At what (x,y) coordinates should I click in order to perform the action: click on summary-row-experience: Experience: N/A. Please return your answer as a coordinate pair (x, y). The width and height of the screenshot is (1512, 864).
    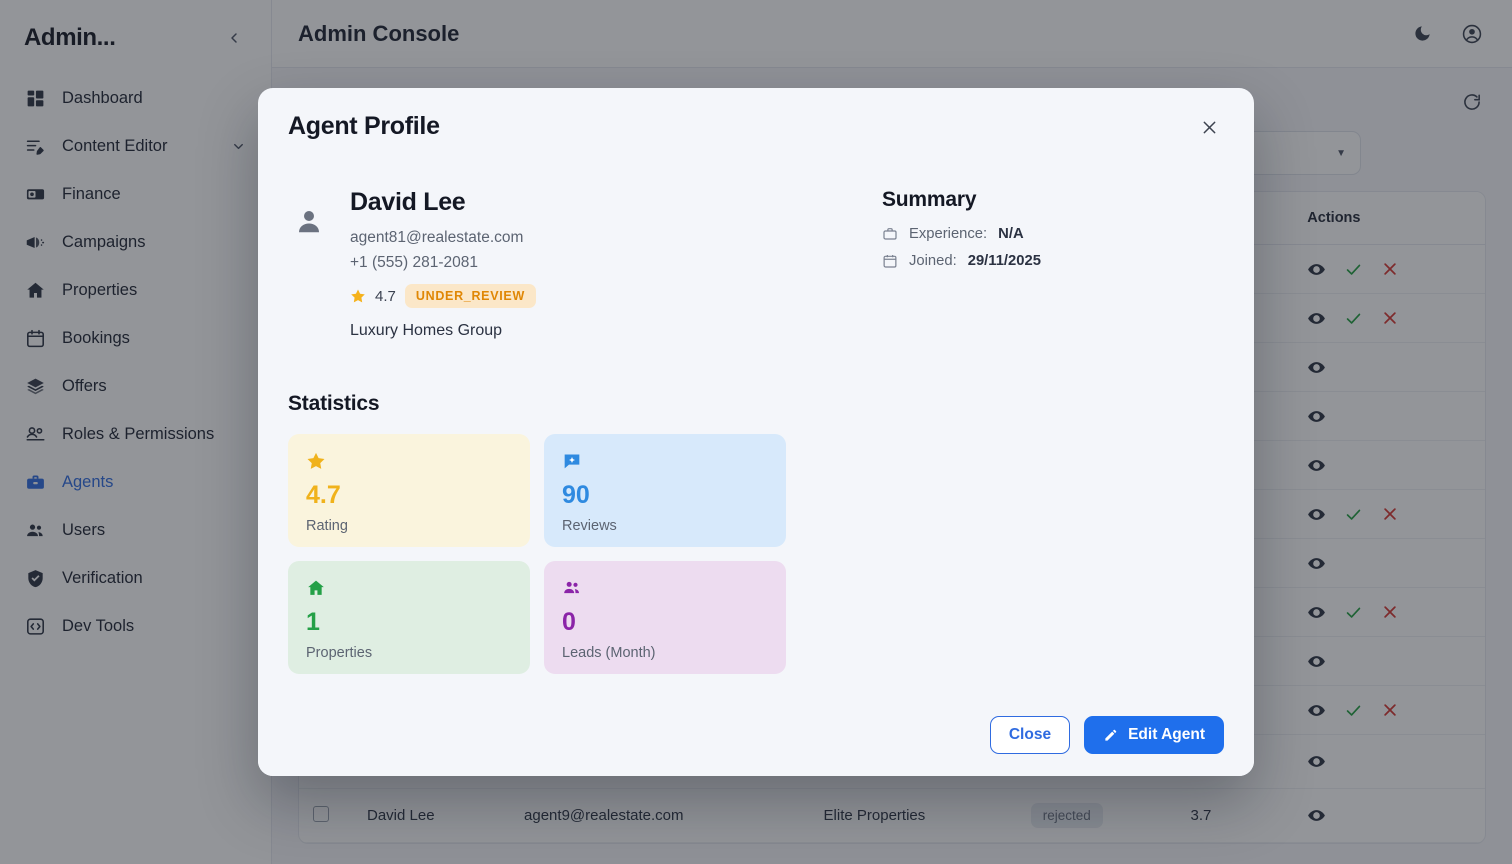
    Looking at the image, I should click on (1053, 234).